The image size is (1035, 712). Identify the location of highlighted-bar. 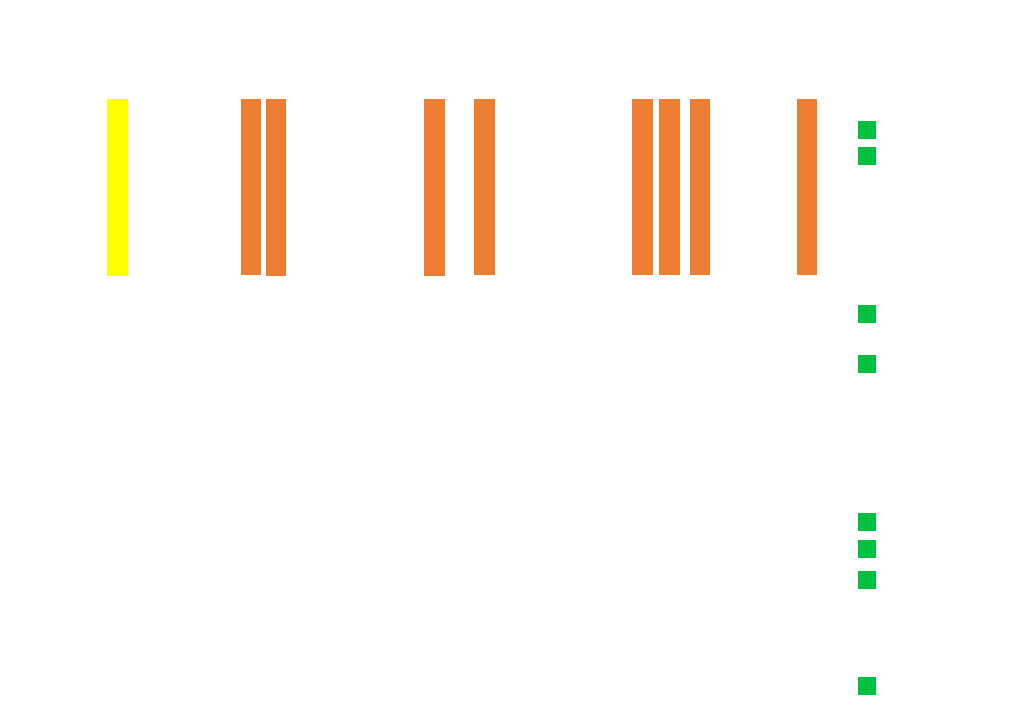
(117, 187).